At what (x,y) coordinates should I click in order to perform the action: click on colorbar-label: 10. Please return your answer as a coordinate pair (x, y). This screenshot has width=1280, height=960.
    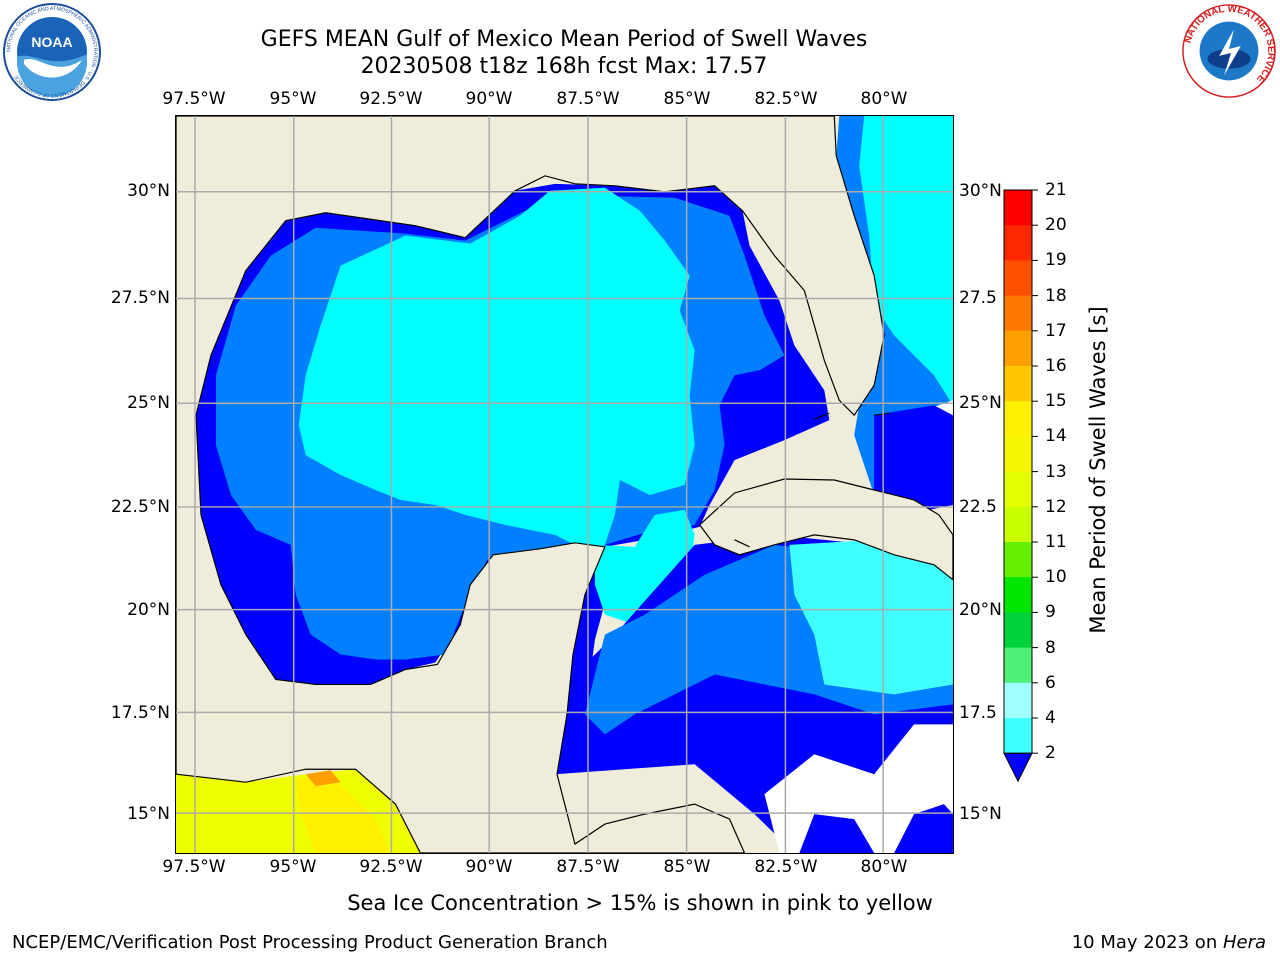
    Looking at the image, I should click on (1056, 577).